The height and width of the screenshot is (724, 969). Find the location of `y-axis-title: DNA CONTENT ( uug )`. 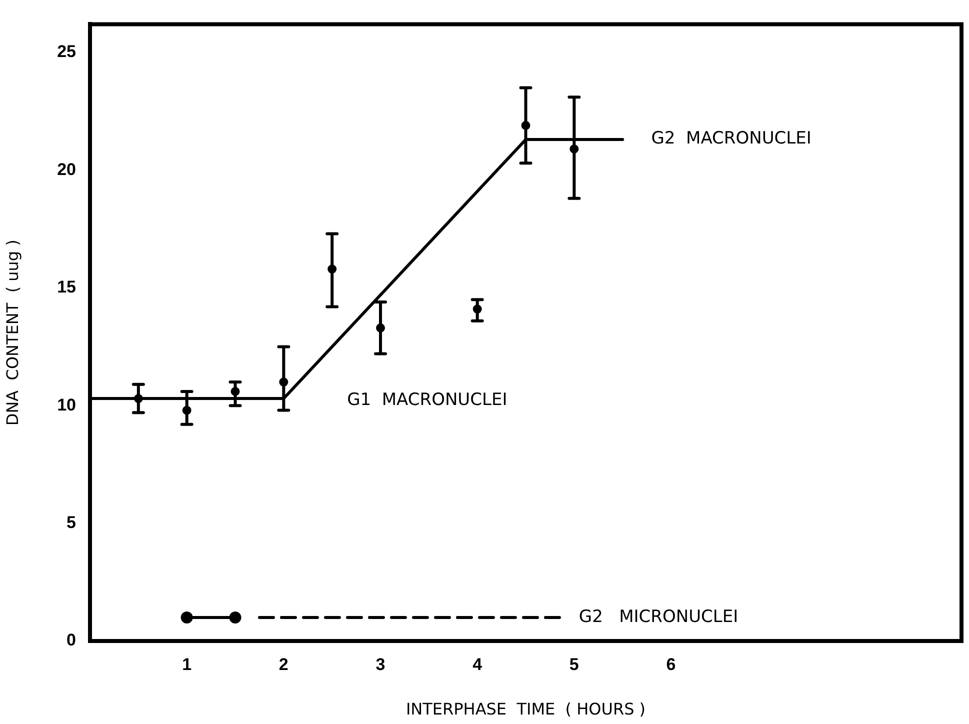

y-axis-title: DNA CONTENT ( uug ) is located at coordinates (12, 333).